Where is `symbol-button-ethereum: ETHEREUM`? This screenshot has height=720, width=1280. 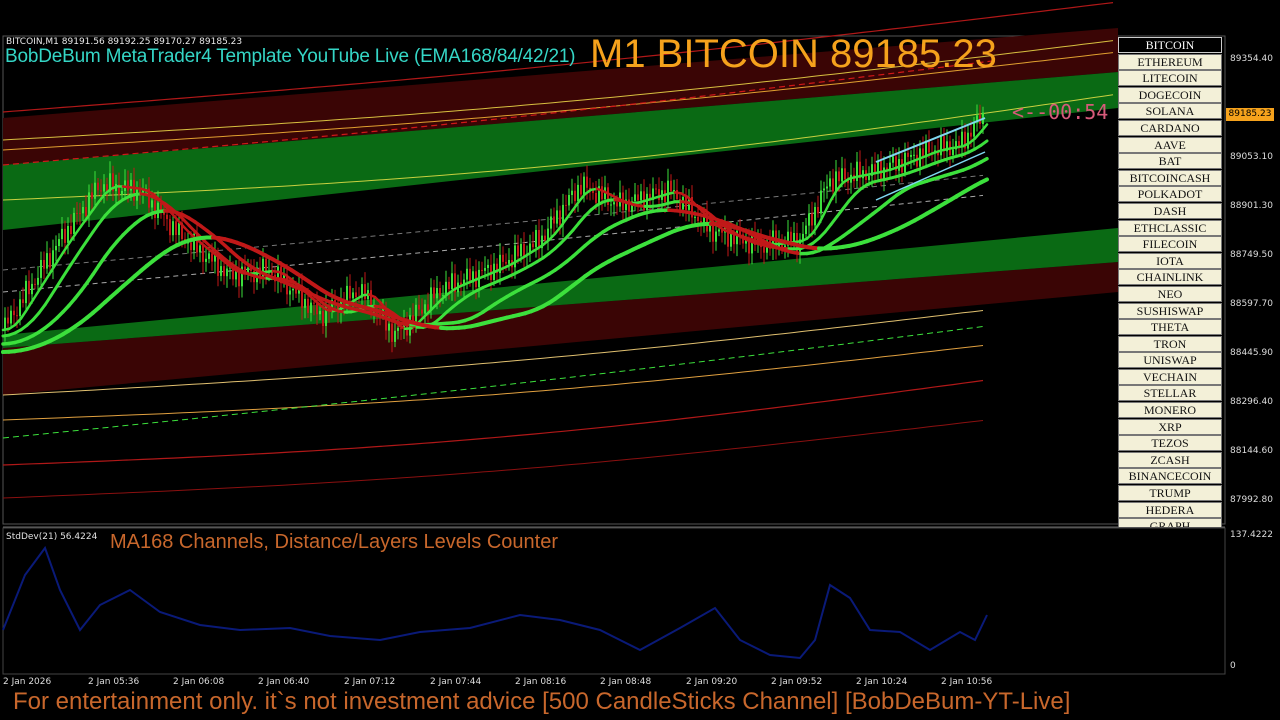 symbol-button-ethereum: ETHEREUM is located at coordinates (1170, 61).